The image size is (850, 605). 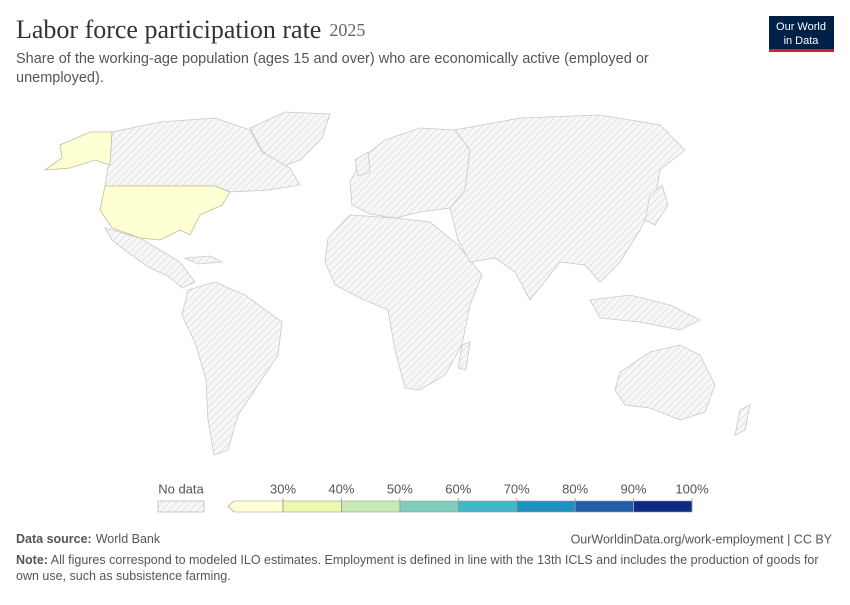 I want to click on logo-text: Our World, so click(x=801, y=27).